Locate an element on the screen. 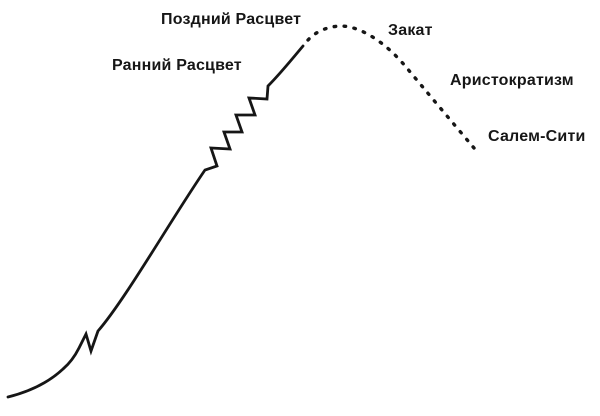  decline-curve-dotted is located at coordinates (391, 87).